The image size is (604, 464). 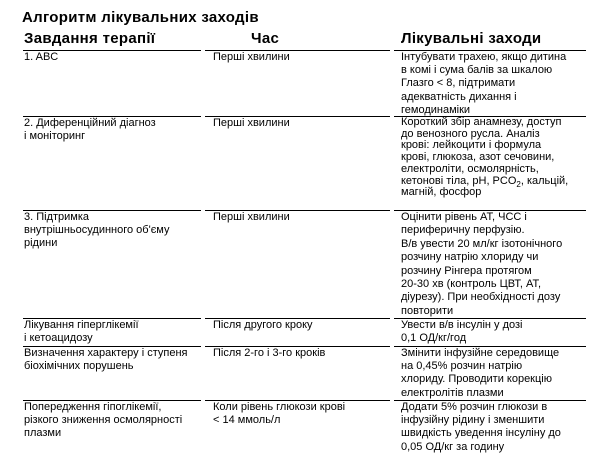 I want to click on cell-time: Після 2-го і 3-го кроків, so click(x=297, y=373).